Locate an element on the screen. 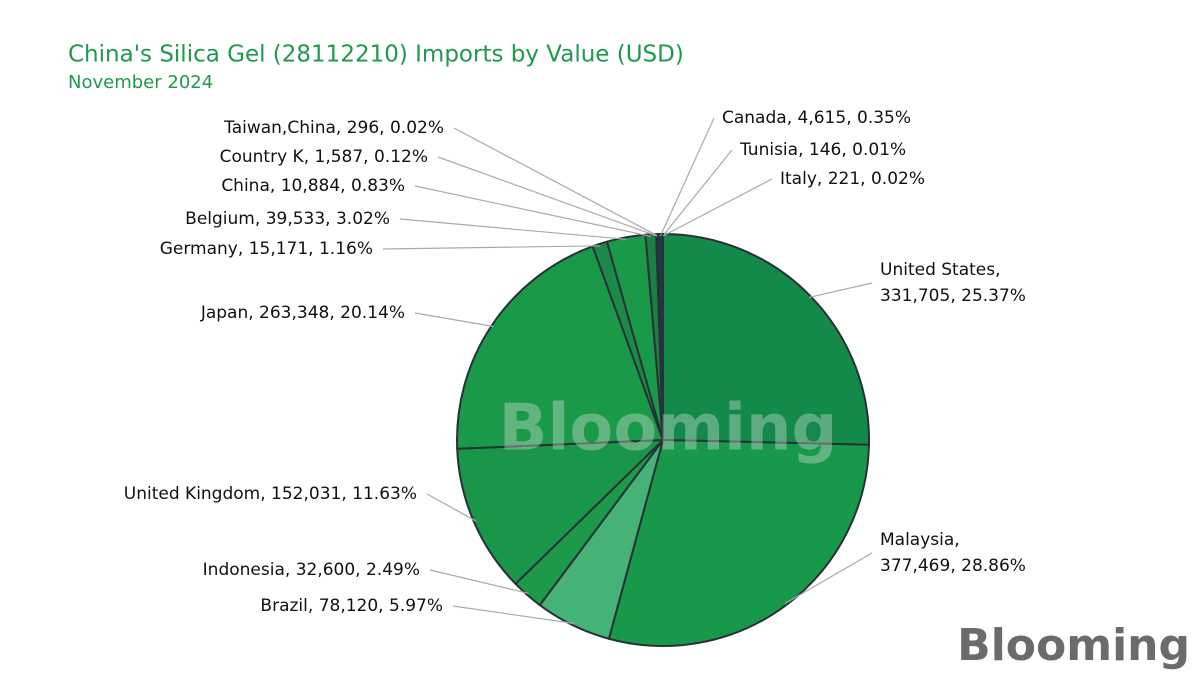 Image resolution: width=1200 pixels, height=675 pixels. label-part: 78,120 is located at coordinates (348, 606).